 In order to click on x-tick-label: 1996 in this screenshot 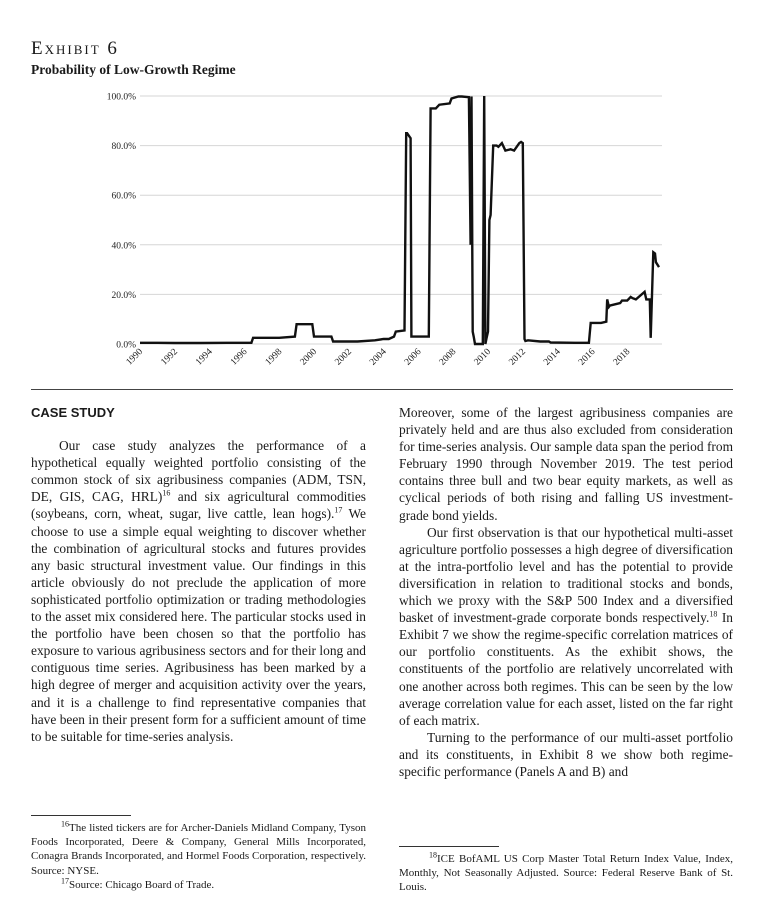, I will do `click(239, 357)`.